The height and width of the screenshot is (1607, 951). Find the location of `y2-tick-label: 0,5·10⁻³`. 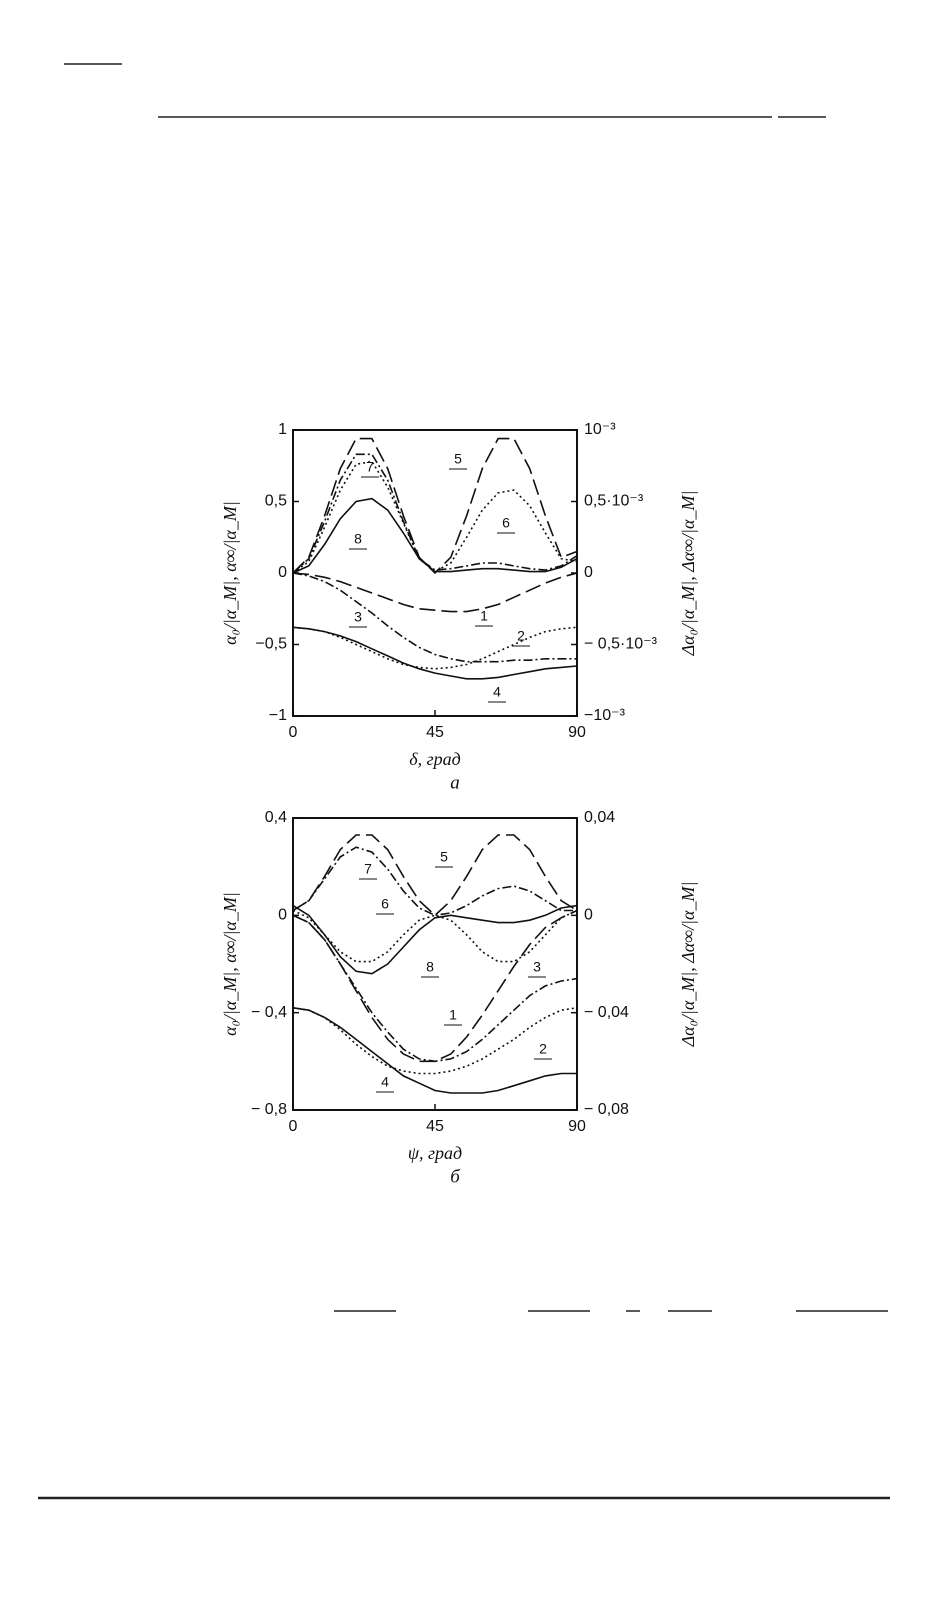

y2-tick-label: 0,5·10⁻³ is located at coordinates (614, 501).